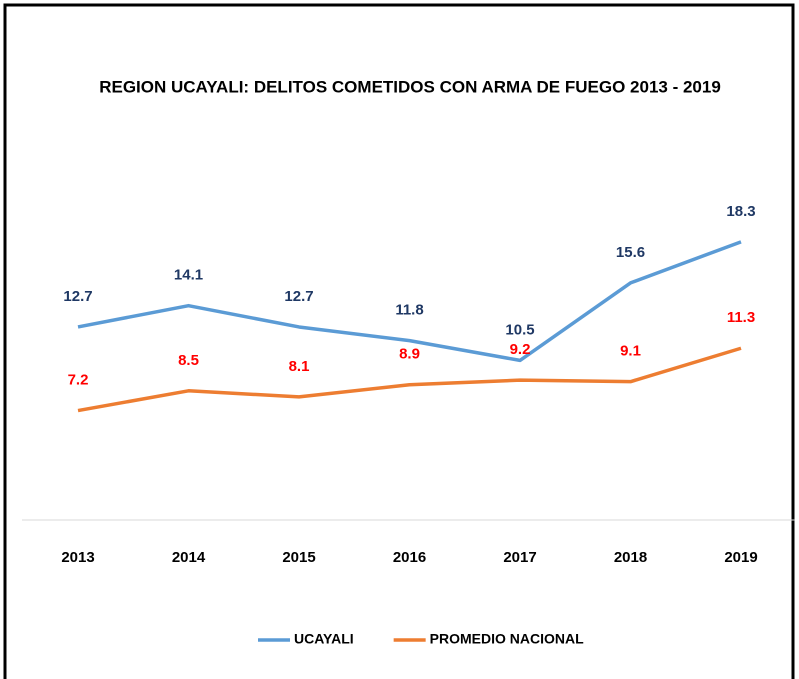 This screenshot has width=799, height=679. Describe the element at coordinates (741, 317) in the screenshot. I see `data-label: 11.3` at that location.